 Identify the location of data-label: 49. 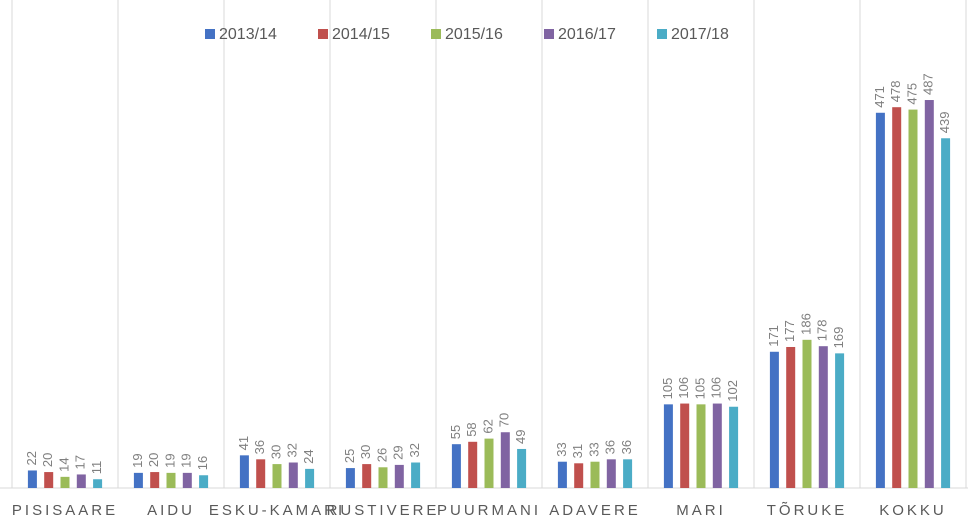
(520, 436).